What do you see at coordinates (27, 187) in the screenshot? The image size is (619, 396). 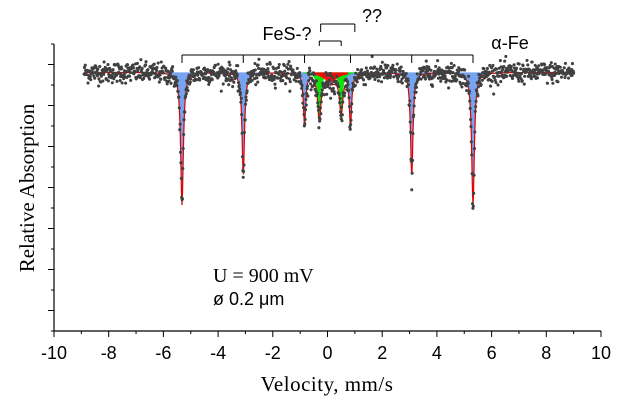 I see `y-axis-label: Relative Absorption` at bounding box center [27, 187].